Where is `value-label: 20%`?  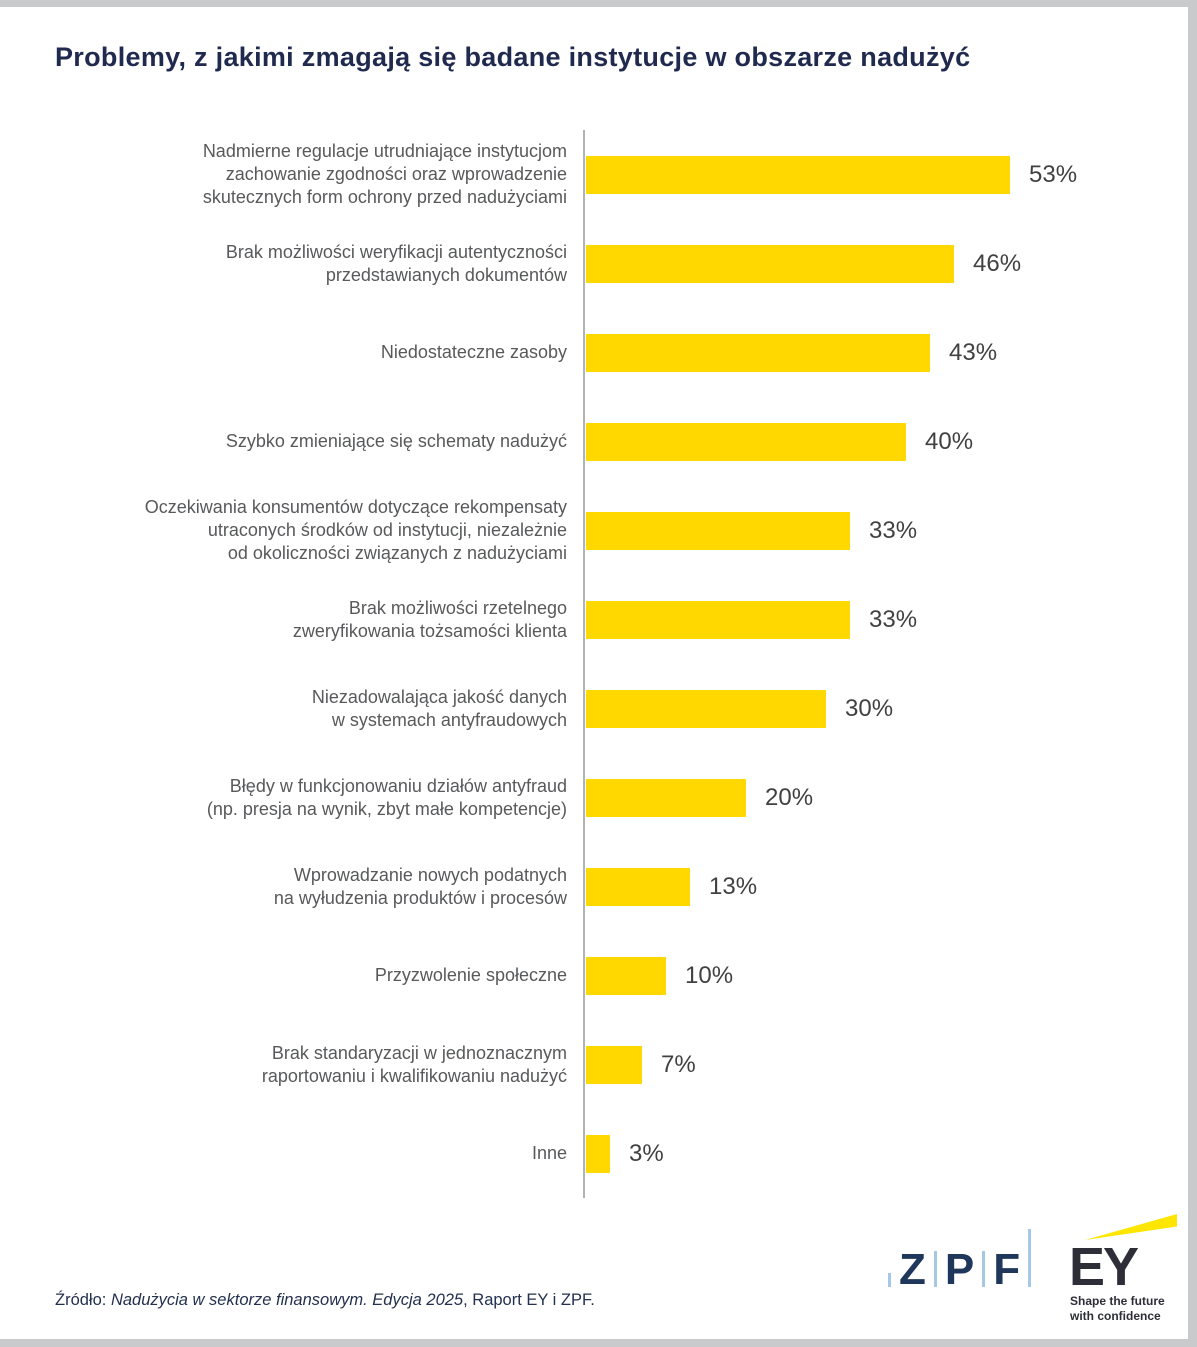 value-label: 20% is located at coordinates (789, 797).